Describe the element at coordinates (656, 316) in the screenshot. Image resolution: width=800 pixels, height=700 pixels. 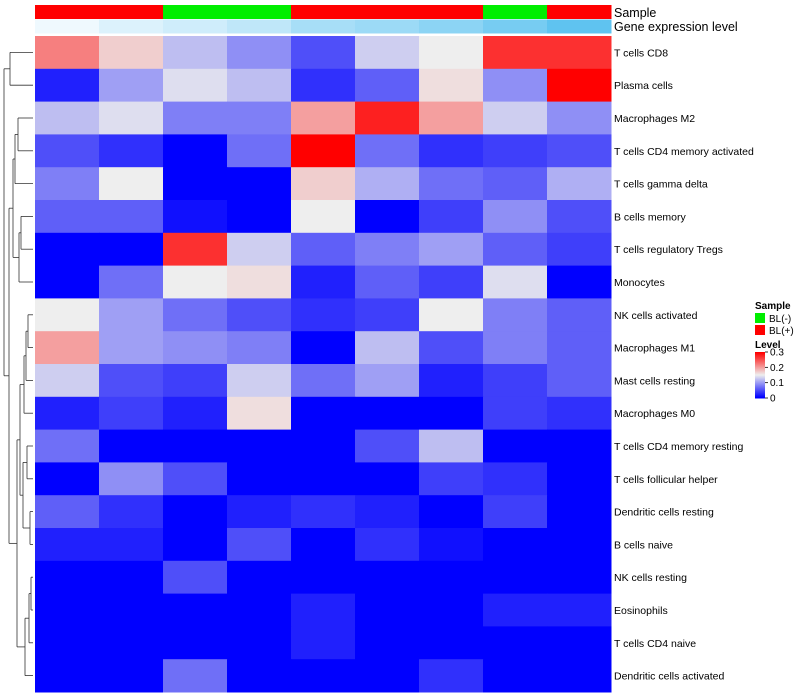
I see `row-label: NK cells activated` at that location.